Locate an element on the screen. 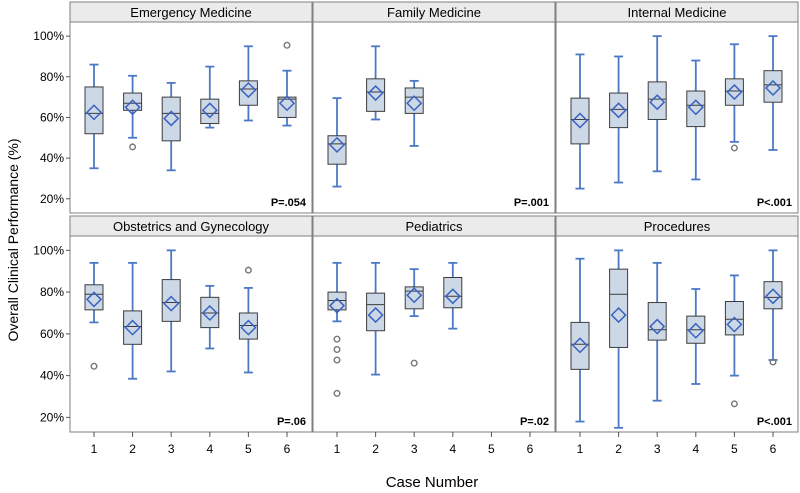 The image size is (800, 493). panel-6: Procedures P<.001 is located at coordinates (677, 324).